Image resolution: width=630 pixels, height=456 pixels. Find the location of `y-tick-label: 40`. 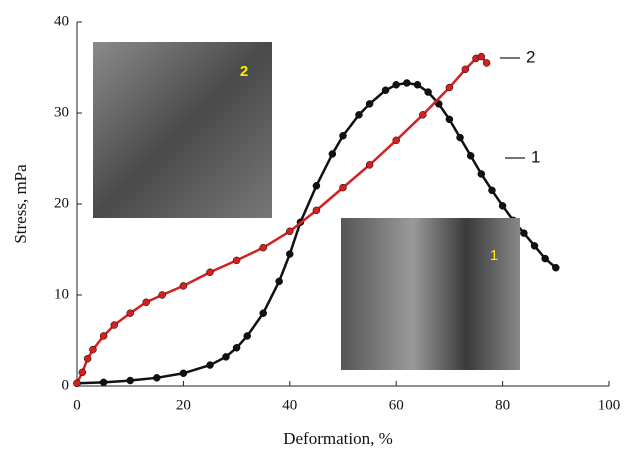

y-tick-label: 40 is located at coordinates (61, 21).